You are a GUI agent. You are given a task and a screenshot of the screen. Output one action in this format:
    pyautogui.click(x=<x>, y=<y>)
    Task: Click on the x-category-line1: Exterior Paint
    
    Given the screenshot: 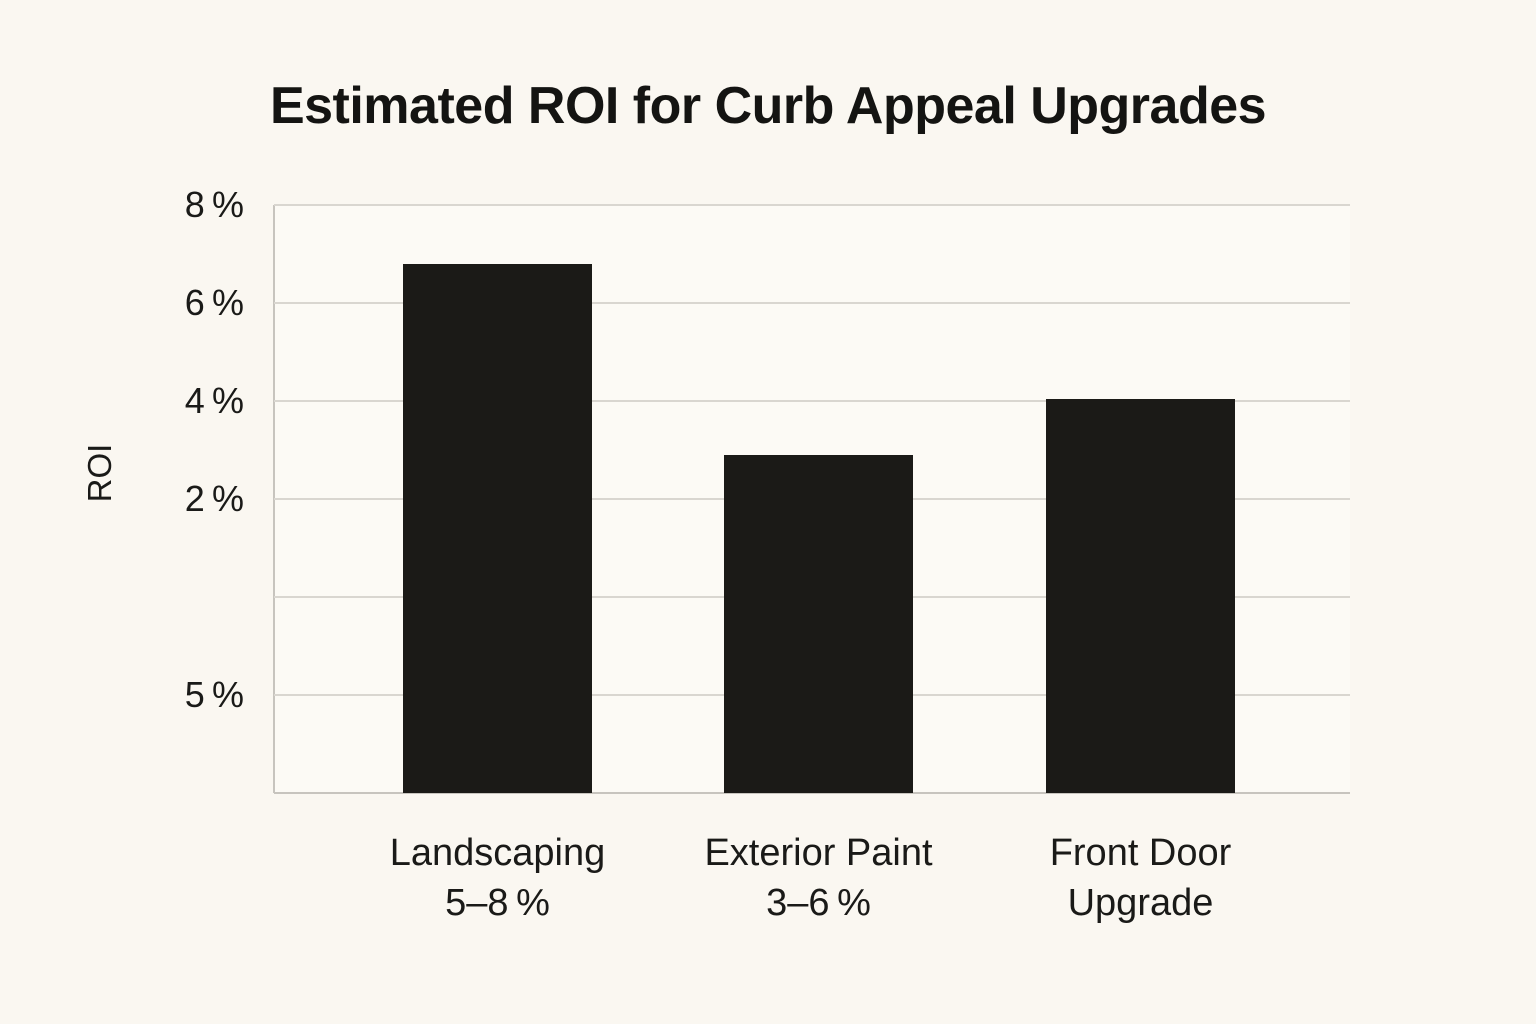 What is the action you would take?
    pyautogui.click(x=818, y=853)
    